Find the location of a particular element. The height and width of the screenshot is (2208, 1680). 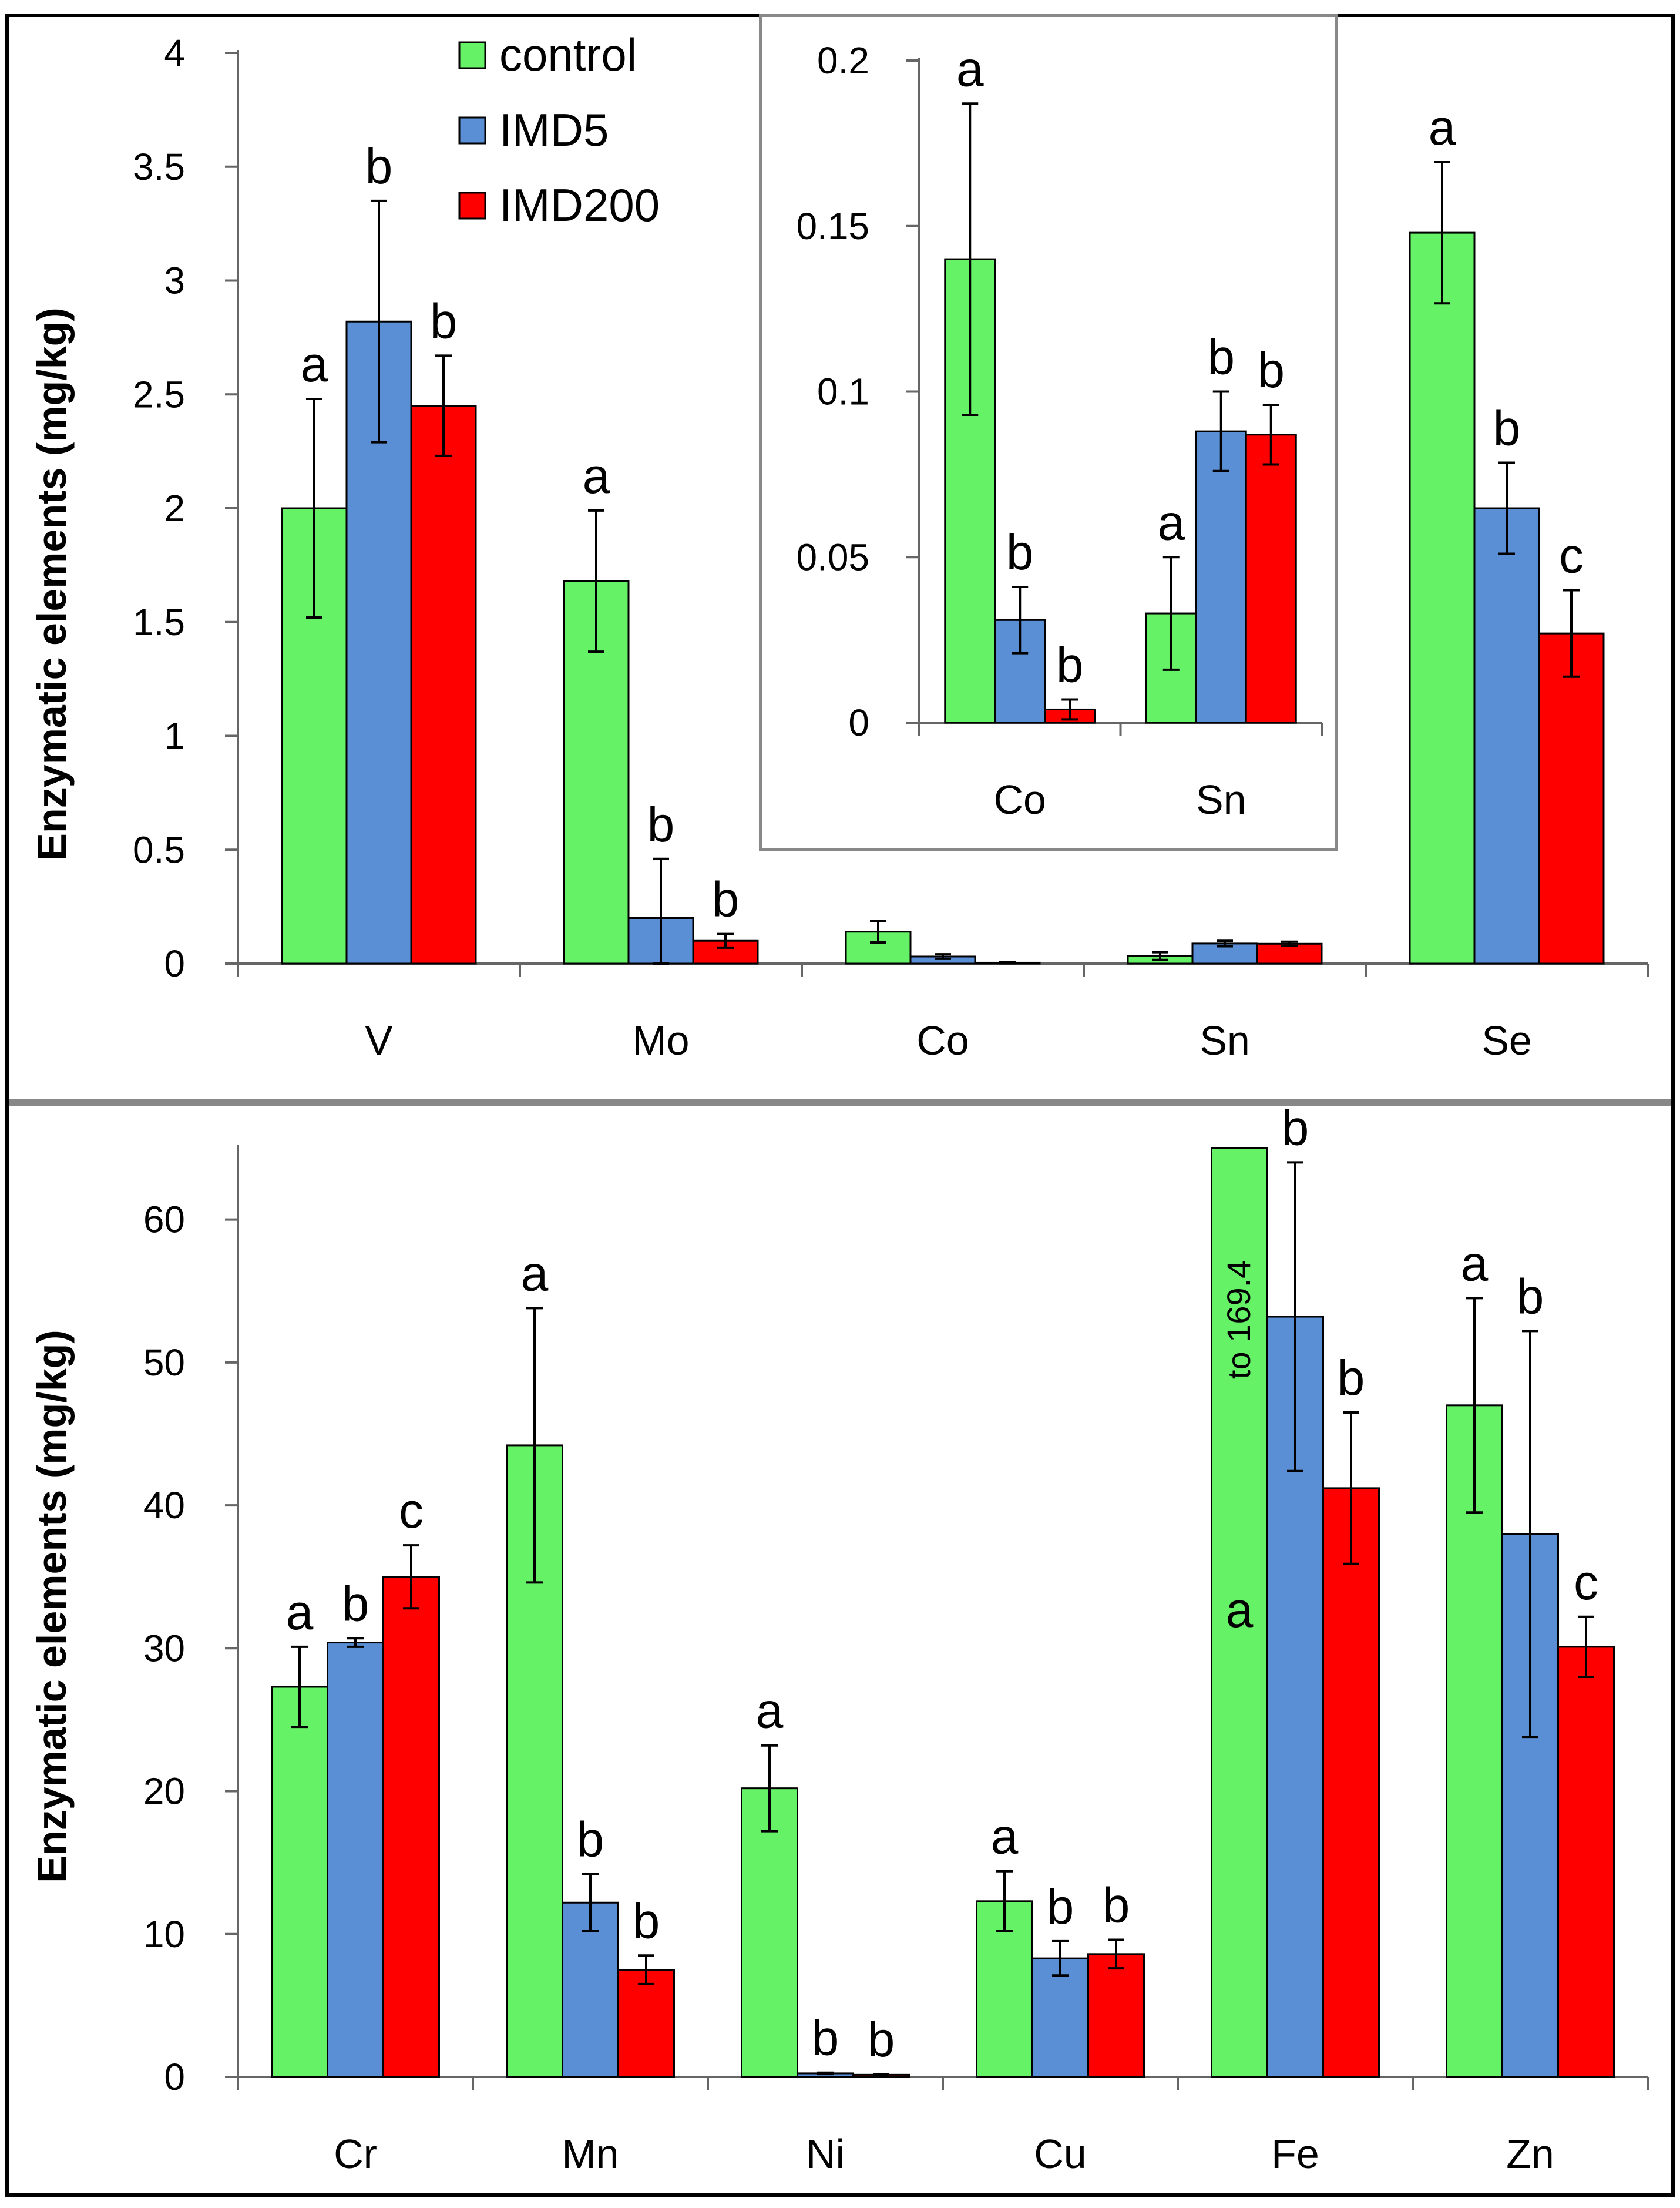

bottom-category-label: Cr is located at coordinates (355, 2154).